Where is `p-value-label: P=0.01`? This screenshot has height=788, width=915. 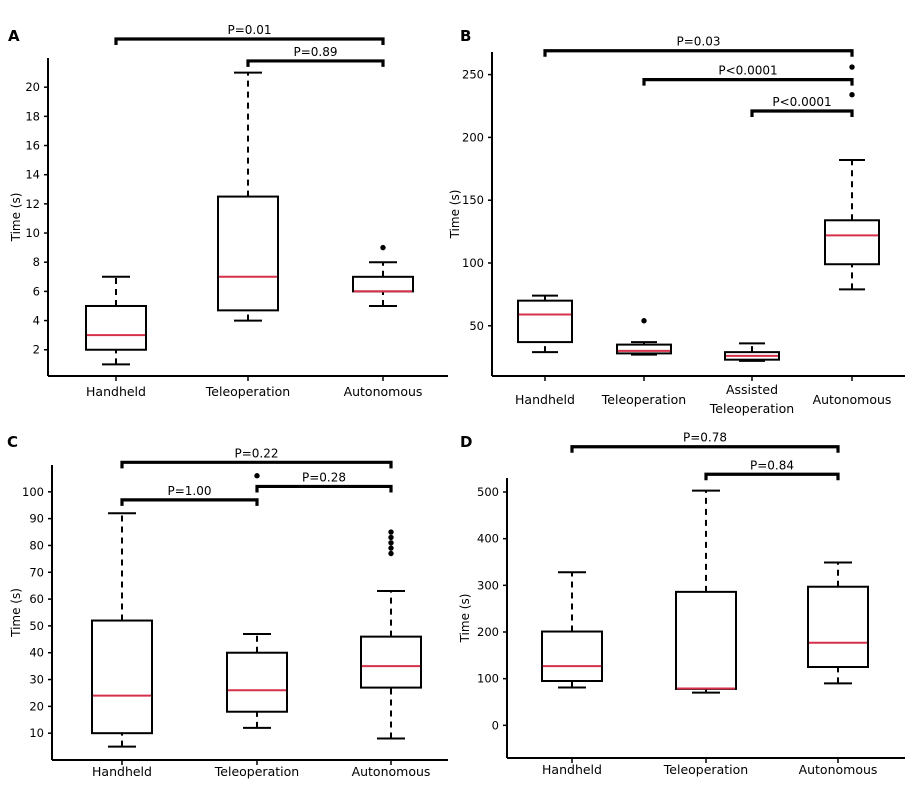
p-value-label: P=0.01 is located at coordinates (249, 30).